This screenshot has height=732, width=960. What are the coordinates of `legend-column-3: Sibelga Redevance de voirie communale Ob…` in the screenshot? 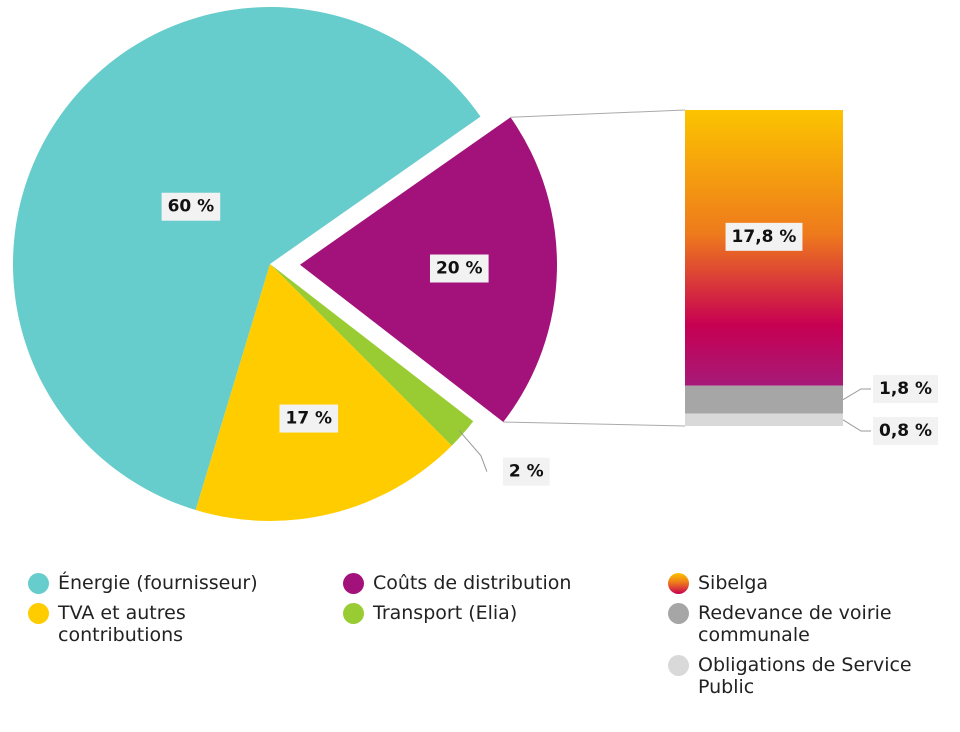 It's located at (813, 639).